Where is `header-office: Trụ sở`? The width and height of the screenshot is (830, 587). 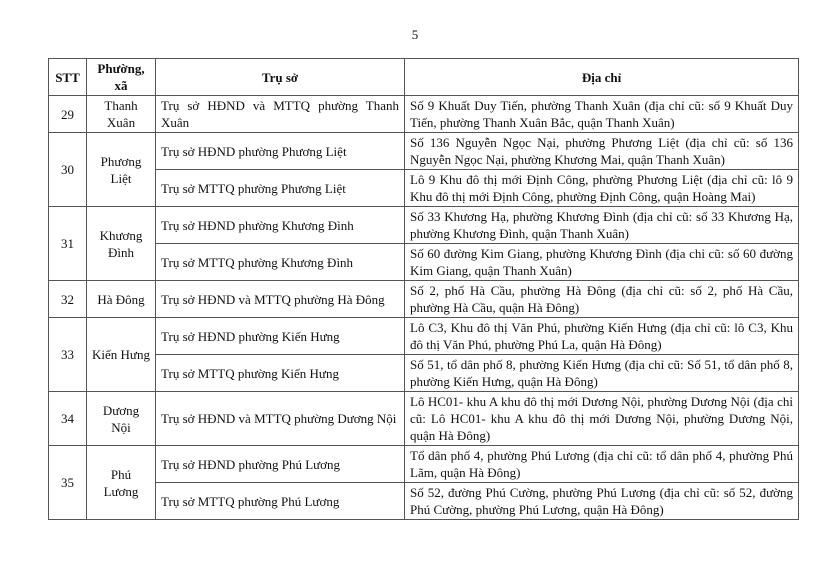 header-office: Trụ sở is located at coordinates (280, 77).